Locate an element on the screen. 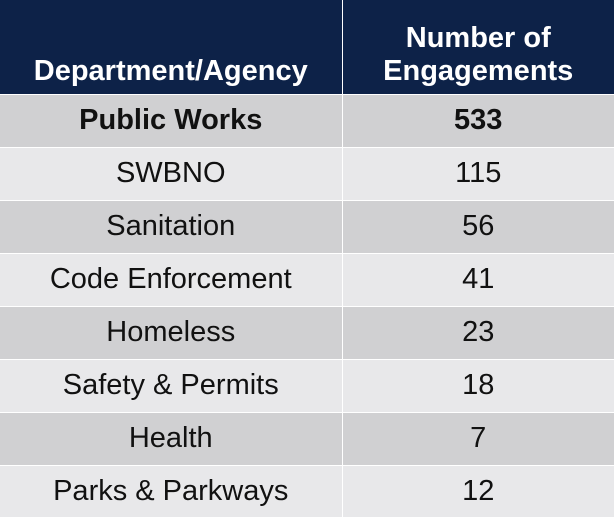  table-row: Parks & Parkways 12 is located at coordinates (307, 490).